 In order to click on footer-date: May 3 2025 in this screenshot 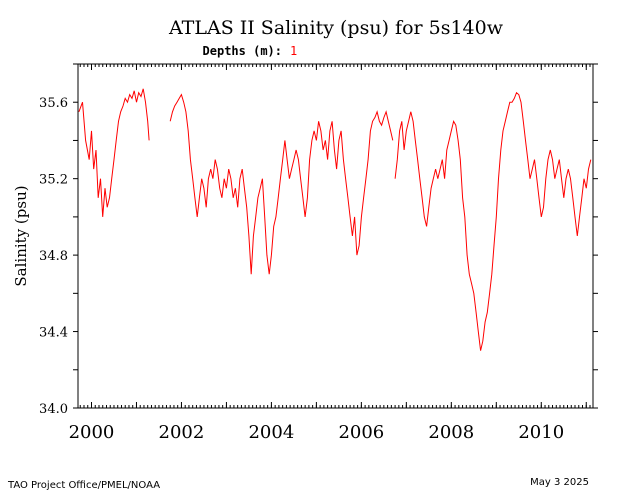, I will do `click(559, 482)`.